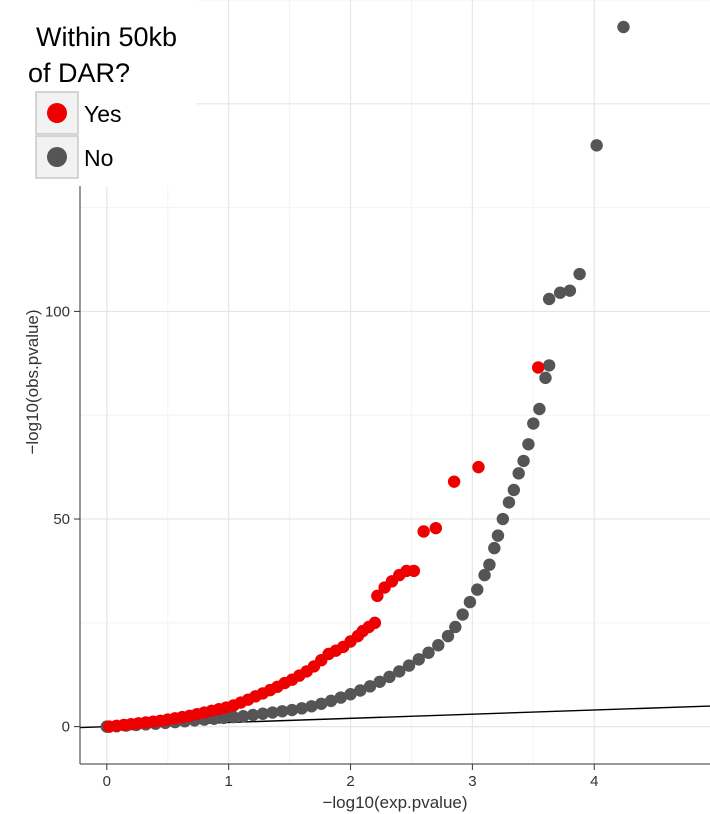  Describe the element at coordinates (32, 381) in the screenshot. I see `y-axis-label: −log10(obs.pvalue)` at that location.